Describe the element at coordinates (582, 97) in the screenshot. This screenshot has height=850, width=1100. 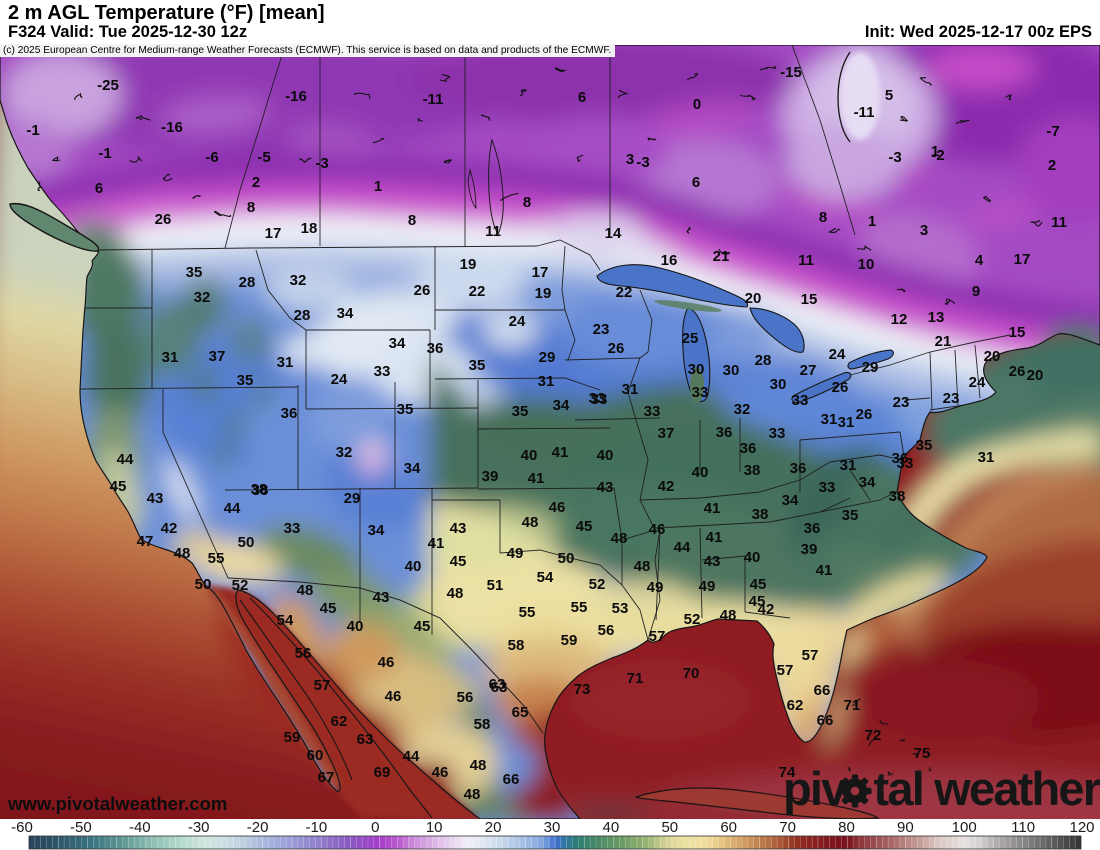
I see `svg-text: 6` at that location.